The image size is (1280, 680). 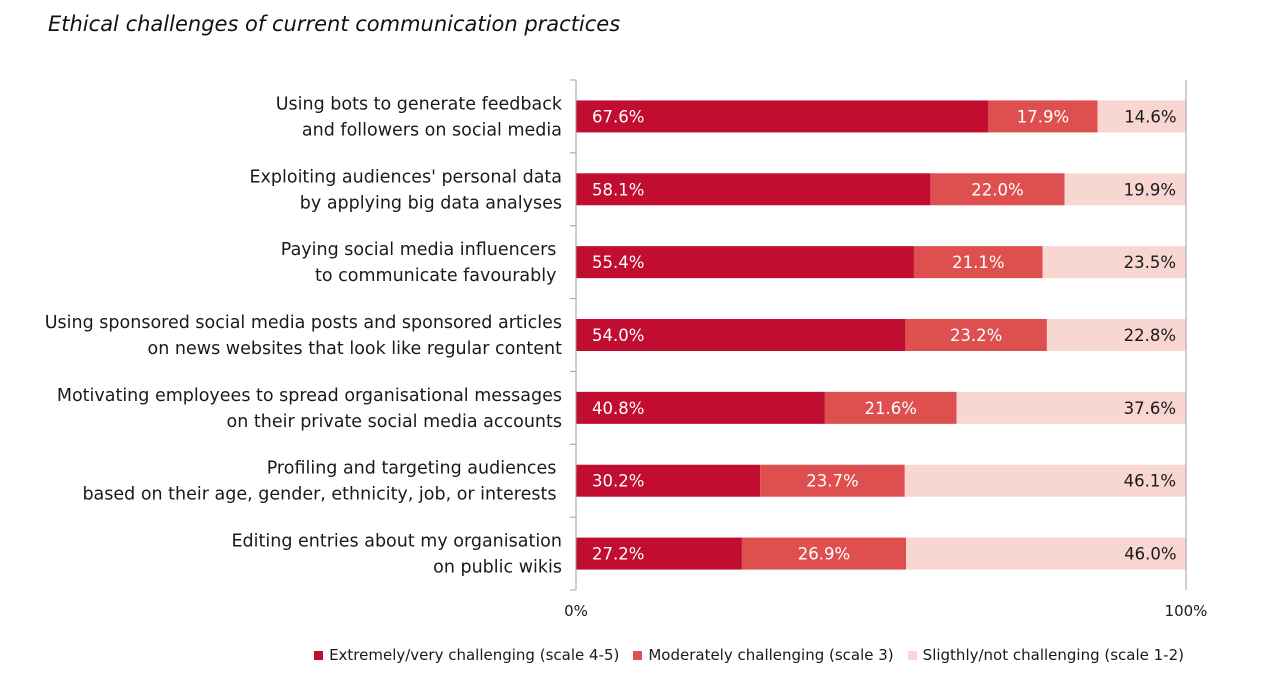 I want to click on data-label: 55.4%, so click(x=618, y=262).